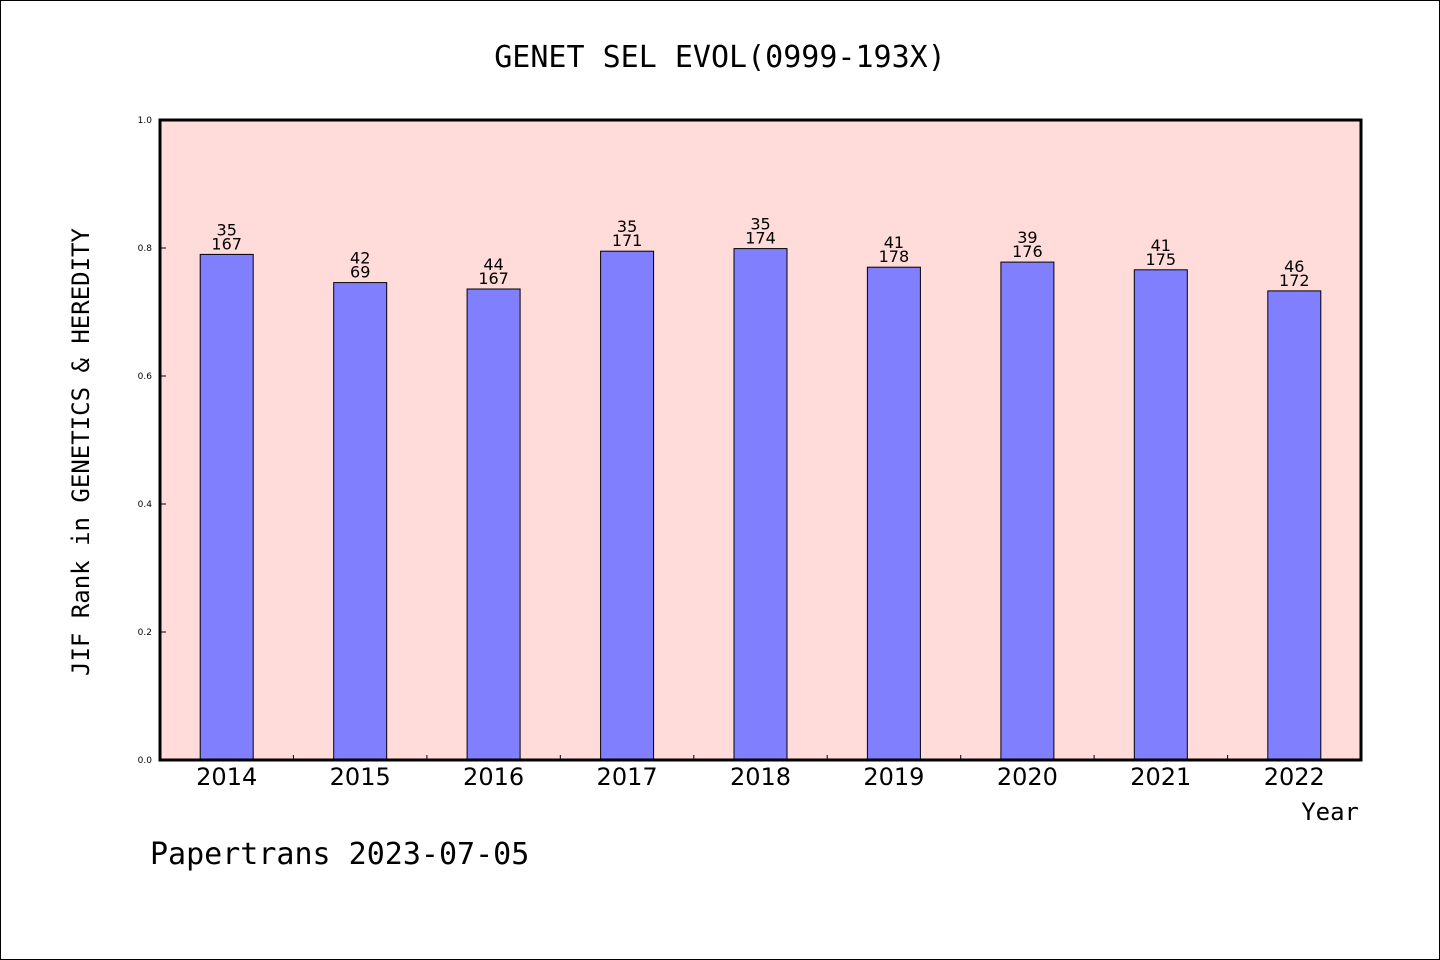 The height and width of the screenshot is (960, 1440). I want to click on bar-2019, so click(893, 513).